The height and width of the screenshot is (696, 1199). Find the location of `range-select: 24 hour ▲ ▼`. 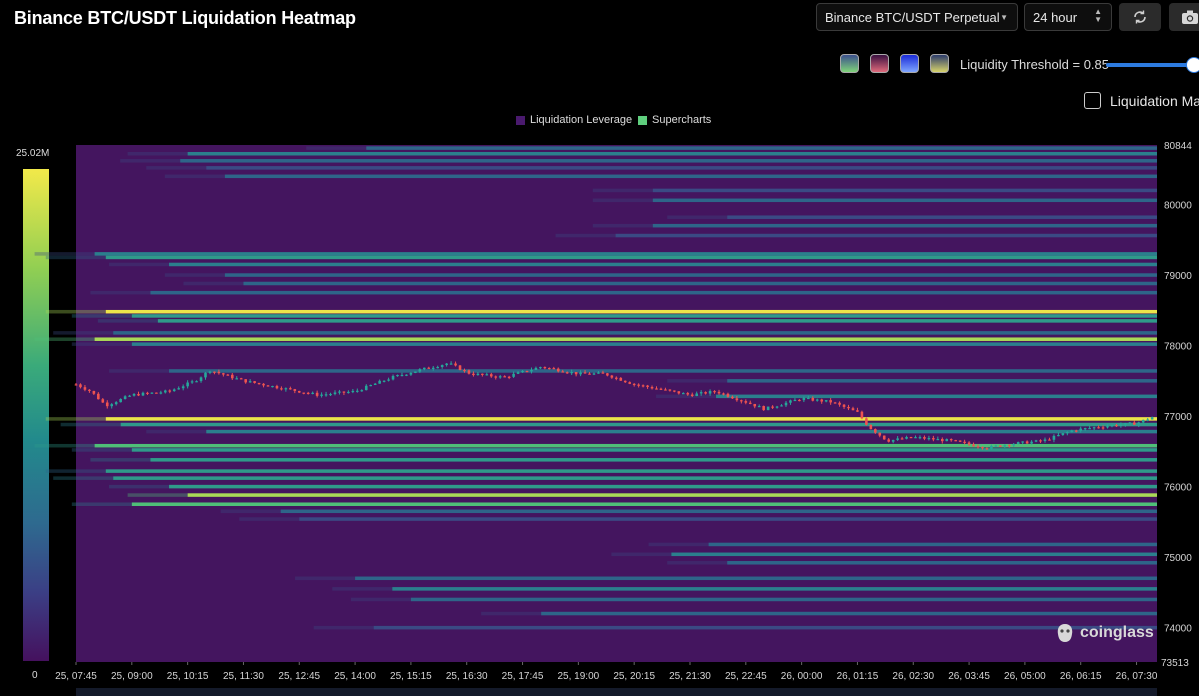

range-select: 24 hour ▲ ▼ is located at coordinates (1068, 17).